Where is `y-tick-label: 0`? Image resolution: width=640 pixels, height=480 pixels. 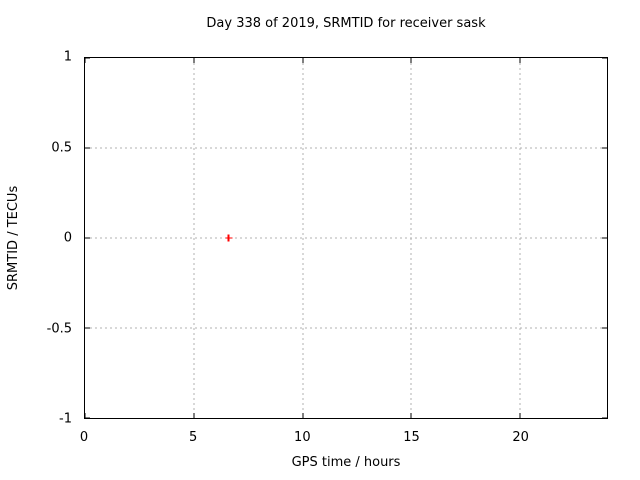
y-tick-label: 0 is located at coordinates (67, 238).